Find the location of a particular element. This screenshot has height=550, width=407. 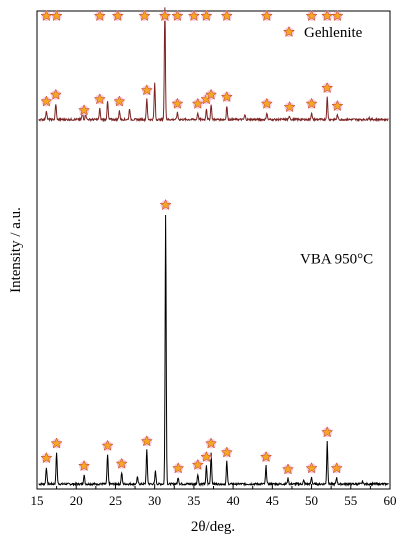

x-tick-label: 35 is located at coordinates (193, 500).